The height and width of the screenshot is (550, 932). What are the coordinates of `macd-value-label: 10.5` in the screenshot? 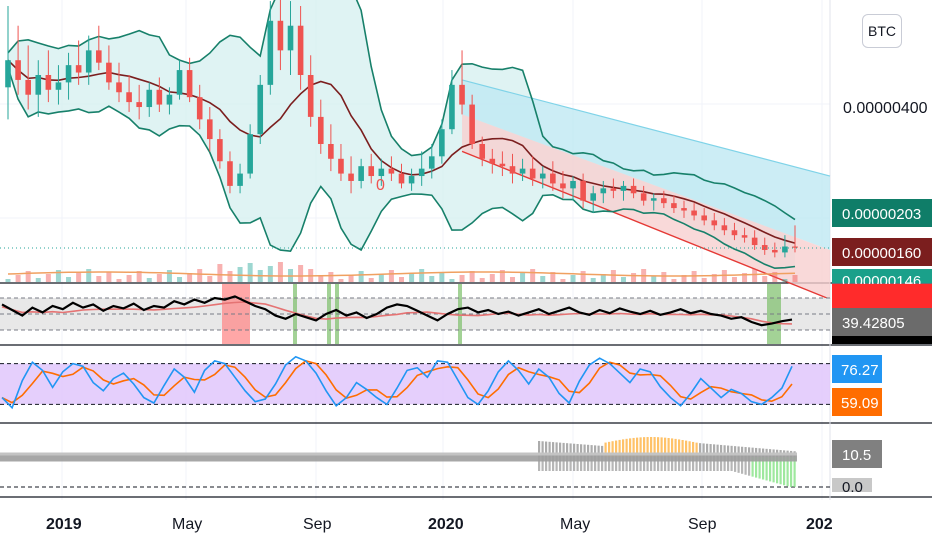 It's located at (856, 455).